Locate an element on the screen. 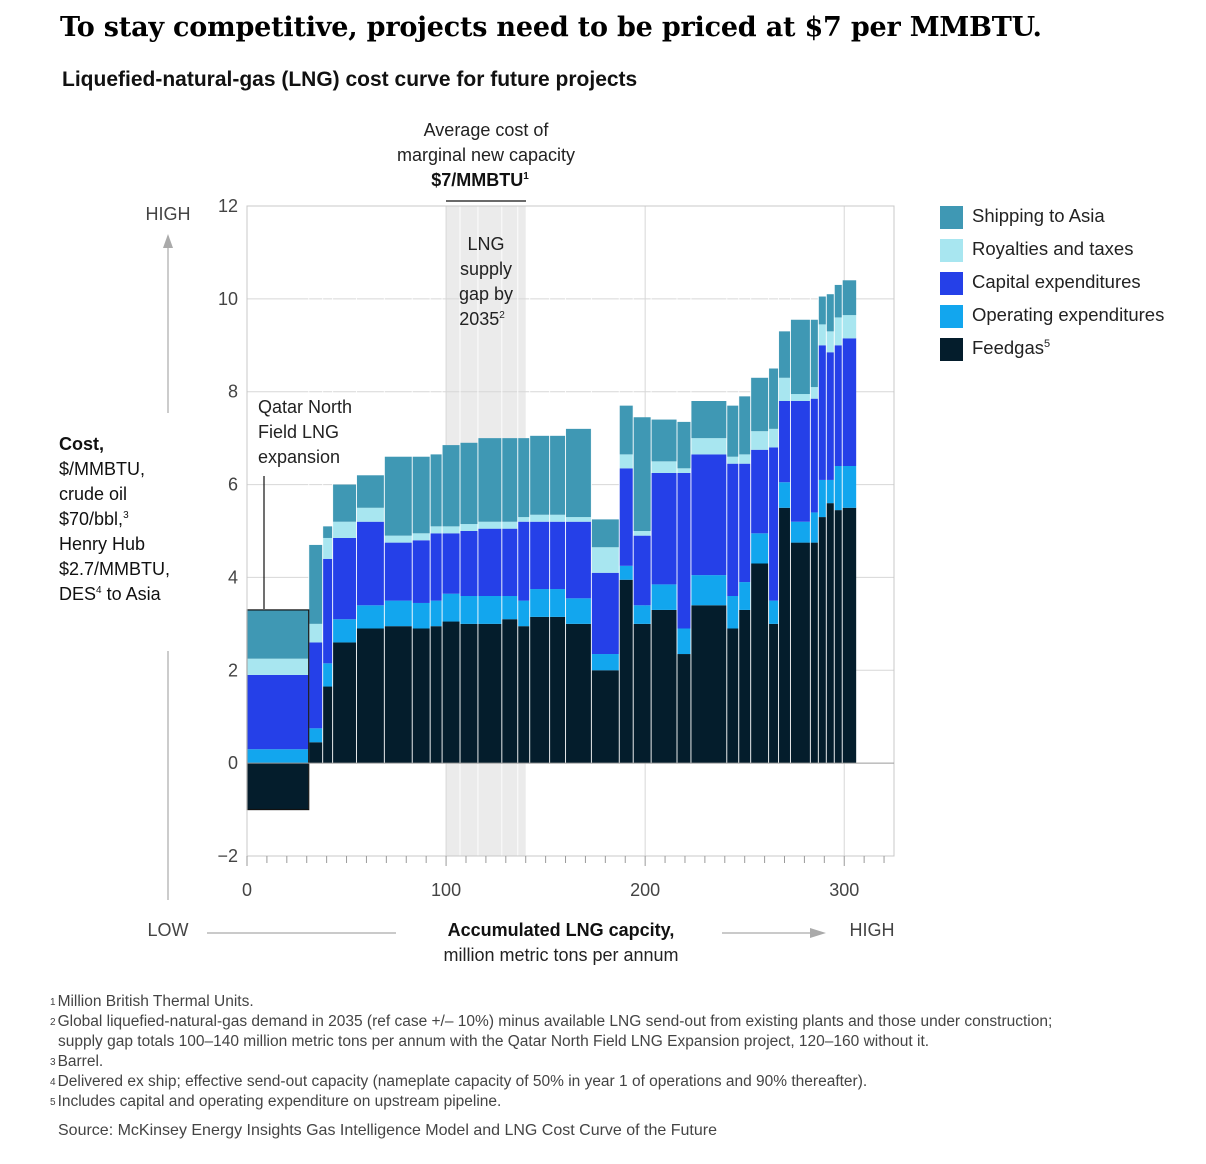 This screenshot has height=1164, width=1206. y-tick-label-4: 4 is located at coordinates (233, 577).